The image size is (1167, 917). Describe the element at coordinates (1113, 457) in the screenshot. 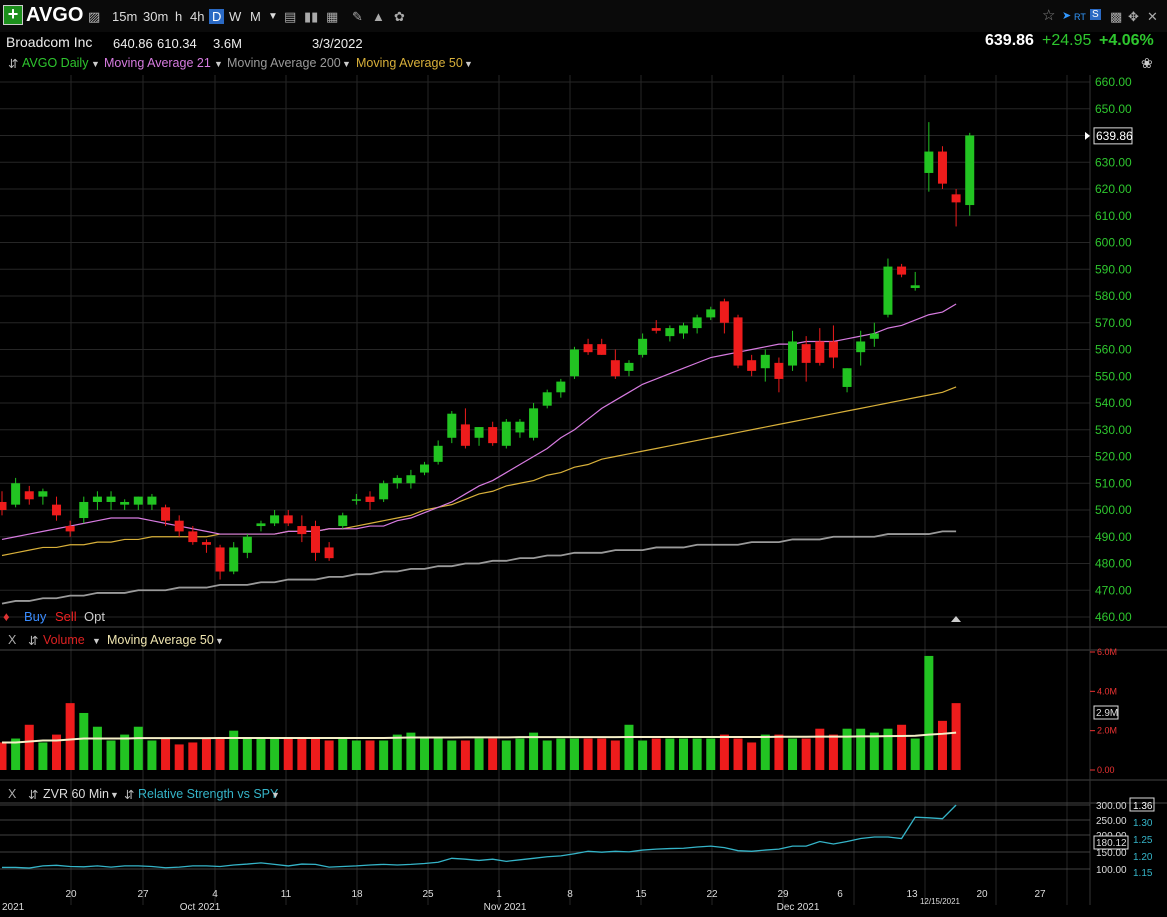

I see `y-tick-label: 520.00` at that location.